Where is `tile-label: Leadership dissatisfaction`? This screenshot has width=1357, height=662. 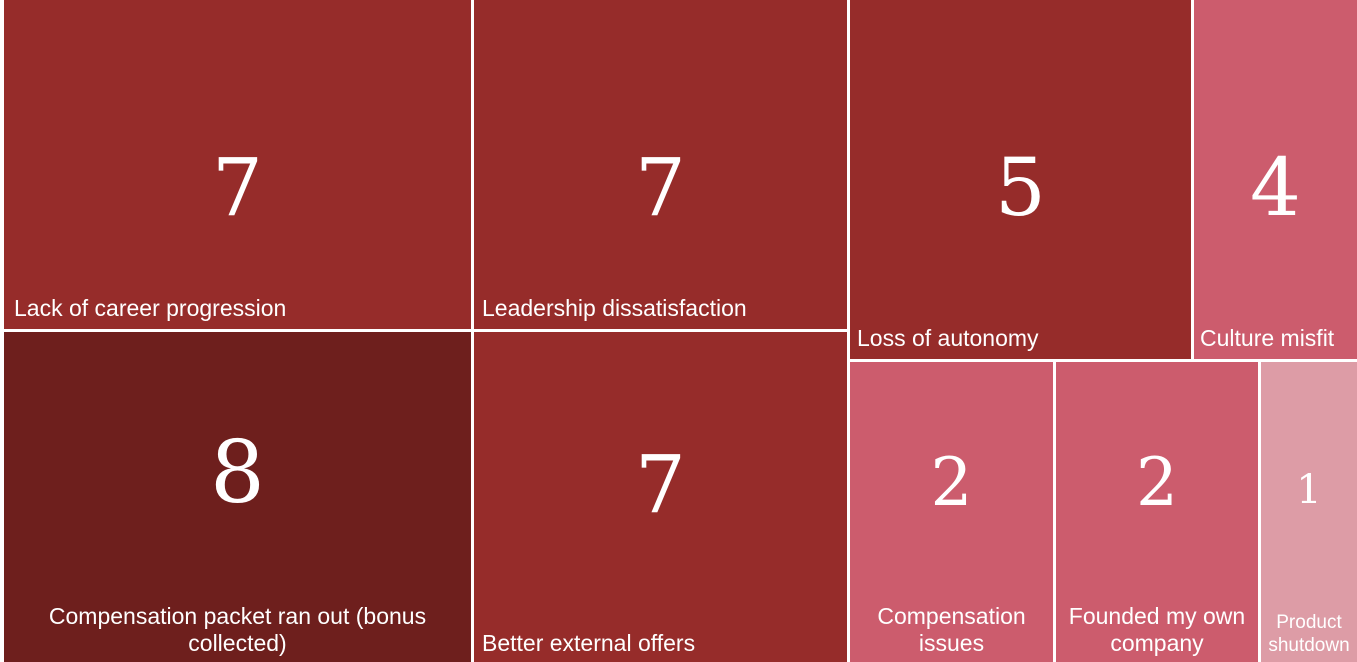
tile-label: Leadership dissatisfaction is located at coordinates (614, 308).